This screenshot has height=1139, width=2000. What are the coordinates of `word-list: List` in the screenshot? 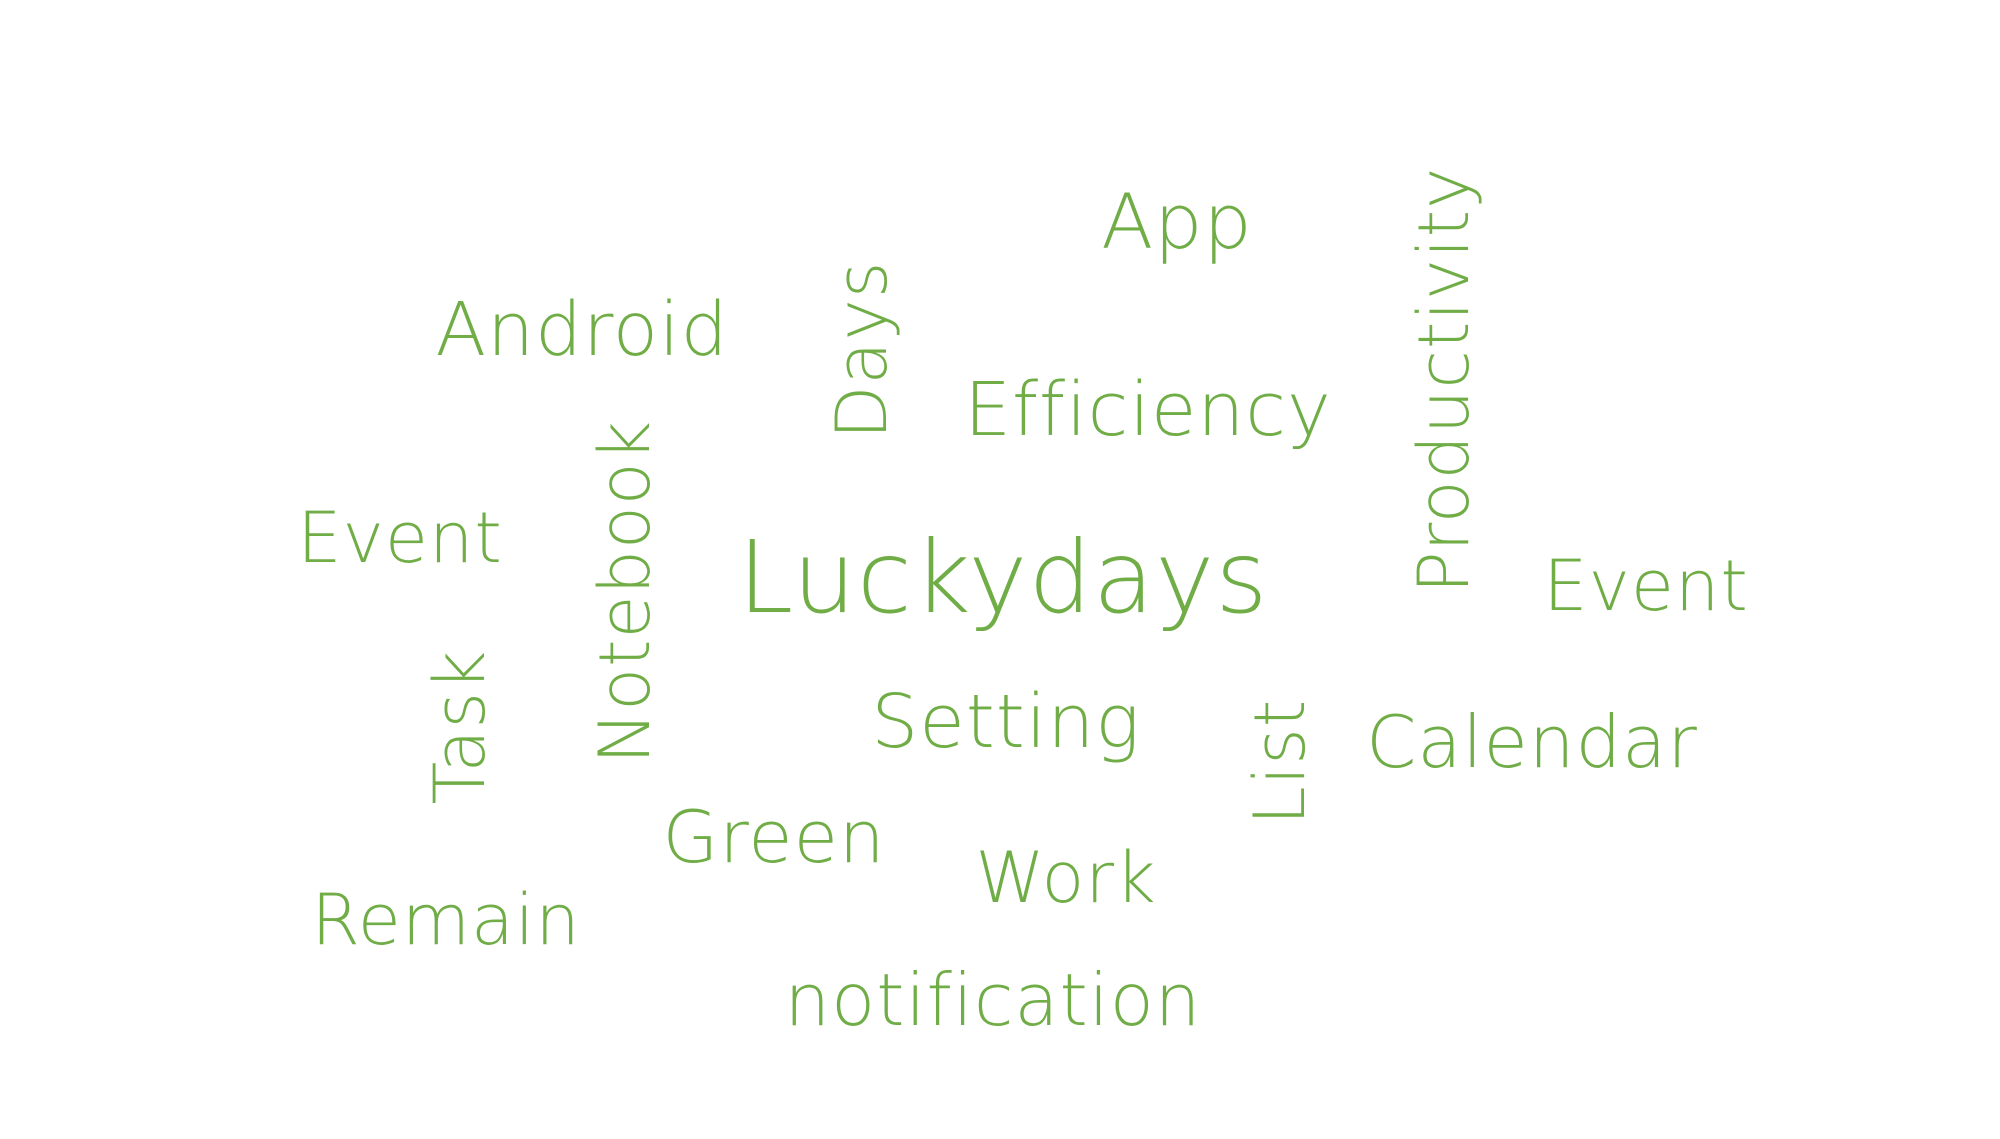 It's located at (1280, 762).